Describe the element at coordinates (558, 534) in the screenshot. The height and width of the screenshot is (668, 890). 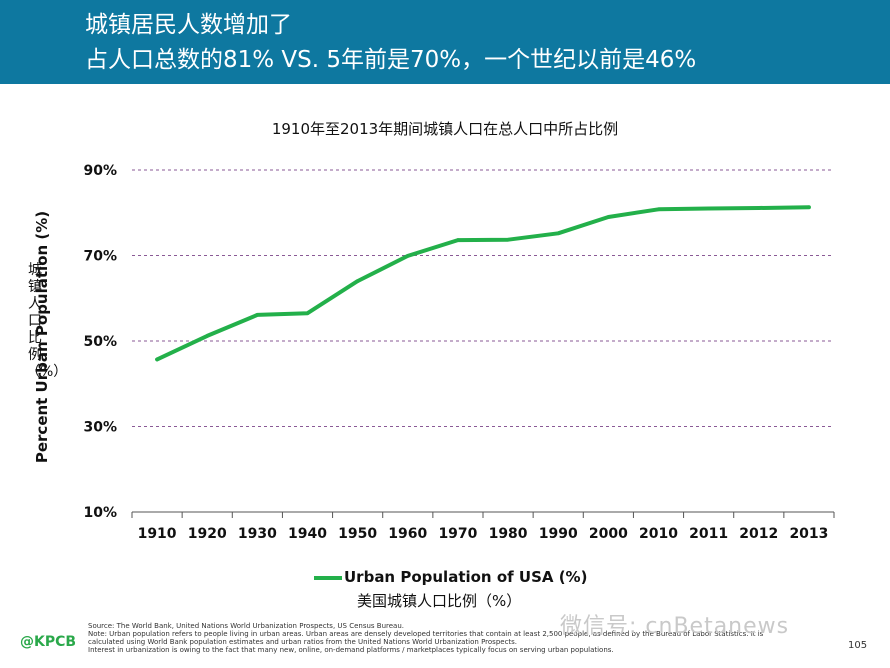
I see `x-tick-label: 1990` at that location.